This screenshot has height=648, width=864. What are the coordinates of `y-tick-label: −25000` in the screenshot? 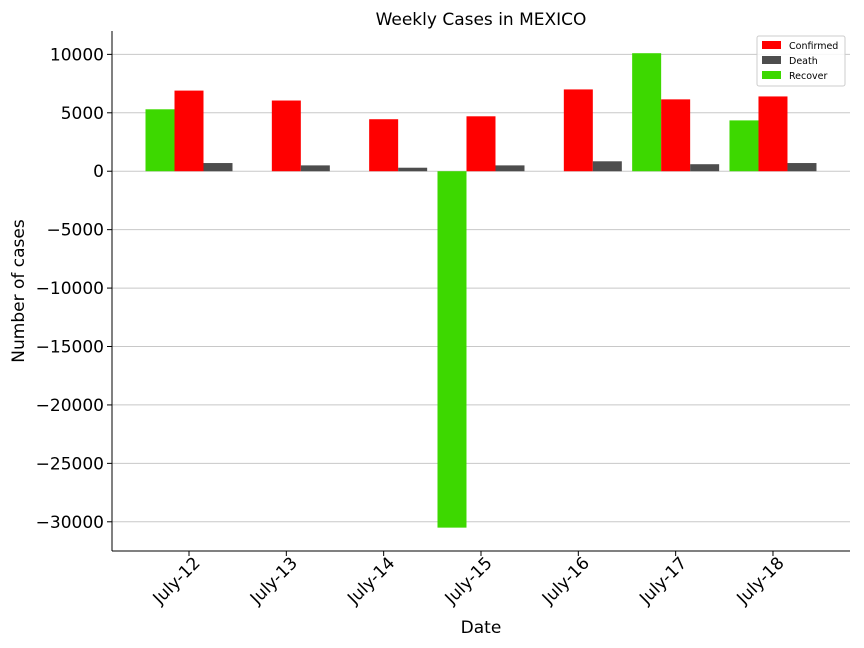 It's located at (70, 464).